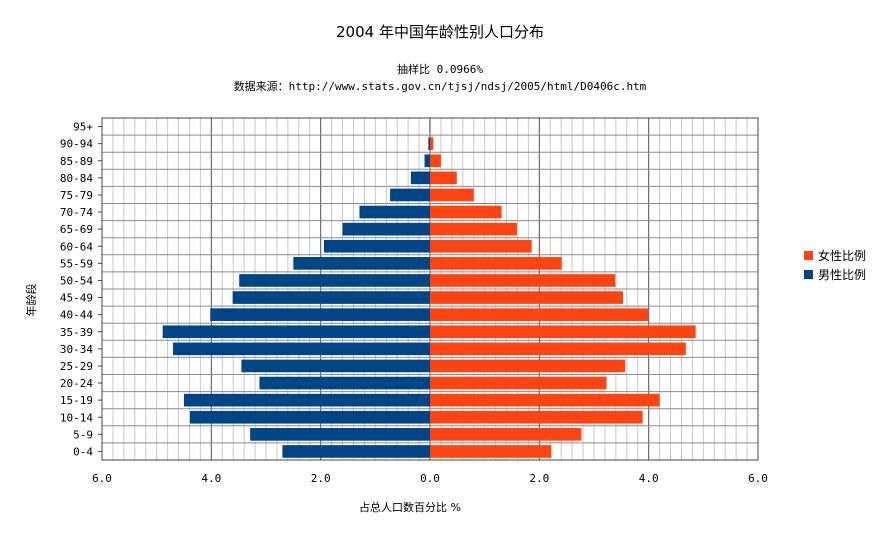 Image resolution: width=881 pixels, height=535 pixels. Describe the element at coordinates (83, 434) in the screenshot. I see `y-tick-label: 5-9` at that location.